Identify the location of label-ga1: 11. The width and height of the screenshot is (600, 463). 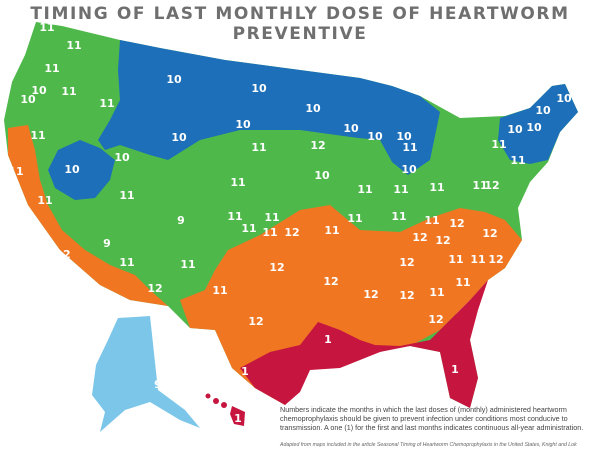
(436, 292).